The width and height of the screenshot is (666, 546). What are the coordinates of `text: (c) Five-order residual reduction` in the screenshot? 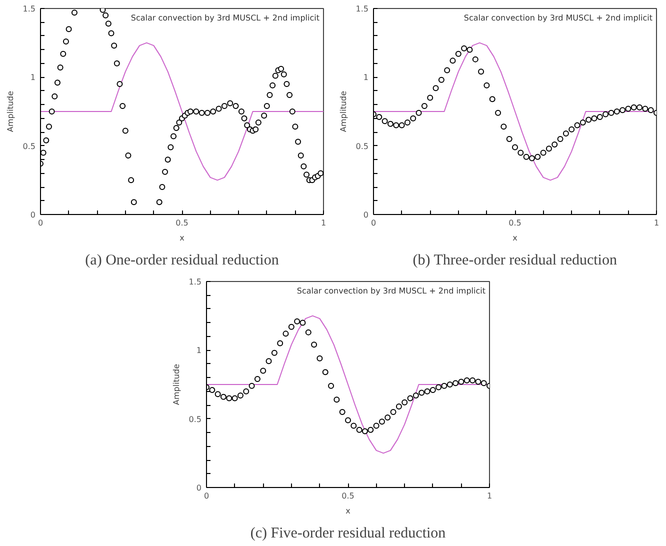 It's located at (348, 534).